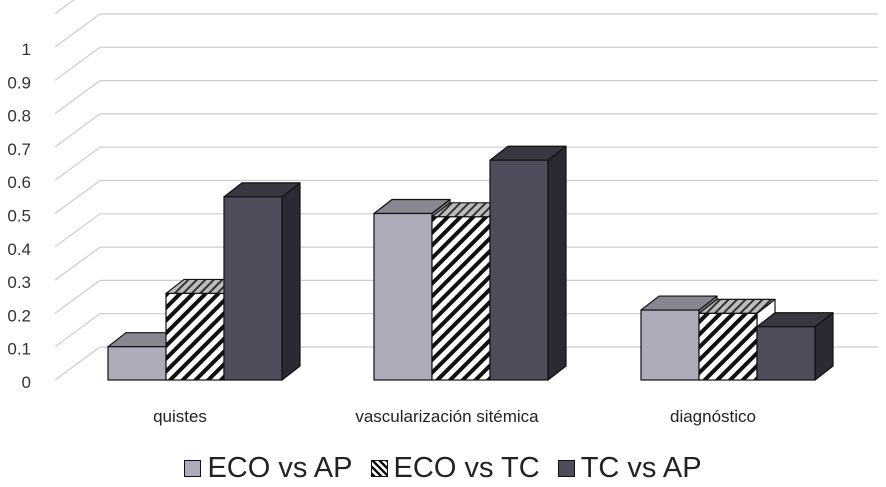 The height and width of the screenshot is (487, 886). What do you see at coordinates (193, 468) in the screenshot?
I see `legend-swatch-eco-vs-ap` at bounding box center [193, 468].